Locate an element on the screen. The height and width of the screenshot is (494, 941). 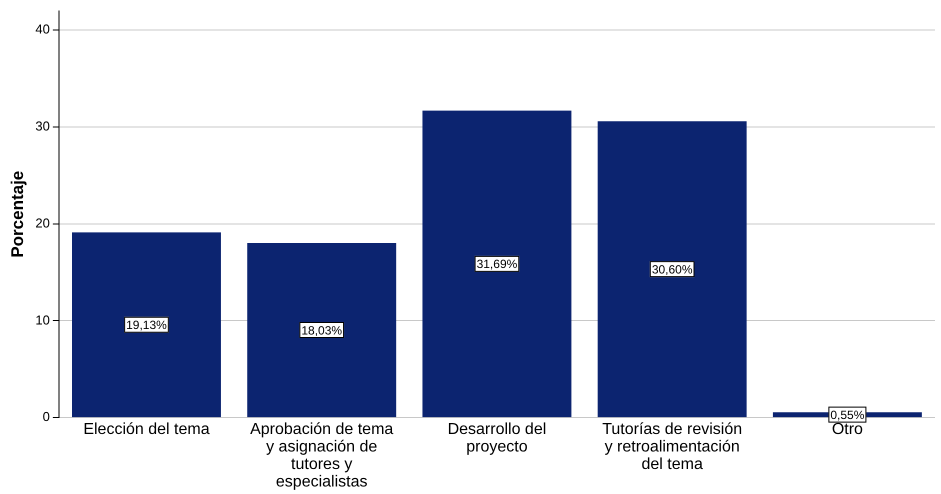
y-axis-title: Porcentaje is located at coordinates (17, 214).